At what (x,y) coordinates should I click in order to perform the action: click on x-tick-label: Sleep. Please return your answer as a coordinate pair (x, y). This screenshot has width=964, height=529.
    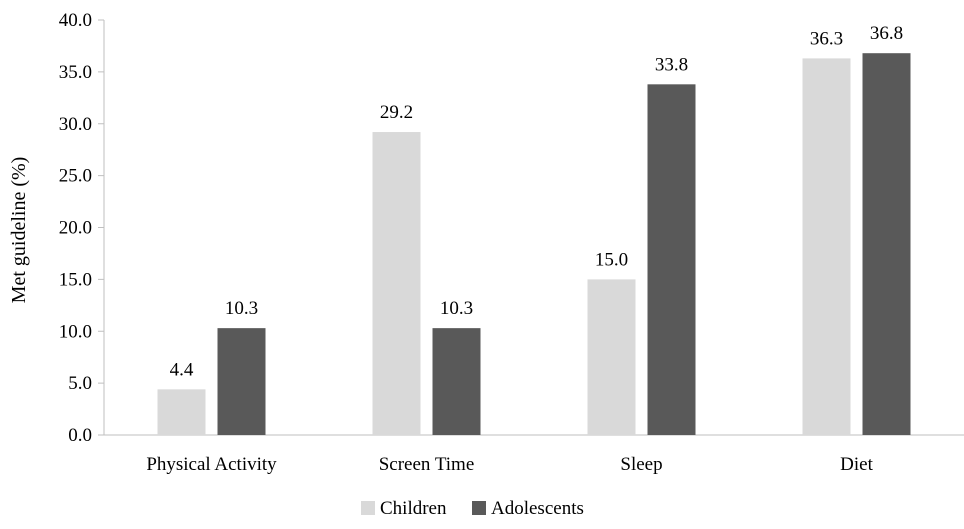
    Looking at the image, I should click on (641, 464).